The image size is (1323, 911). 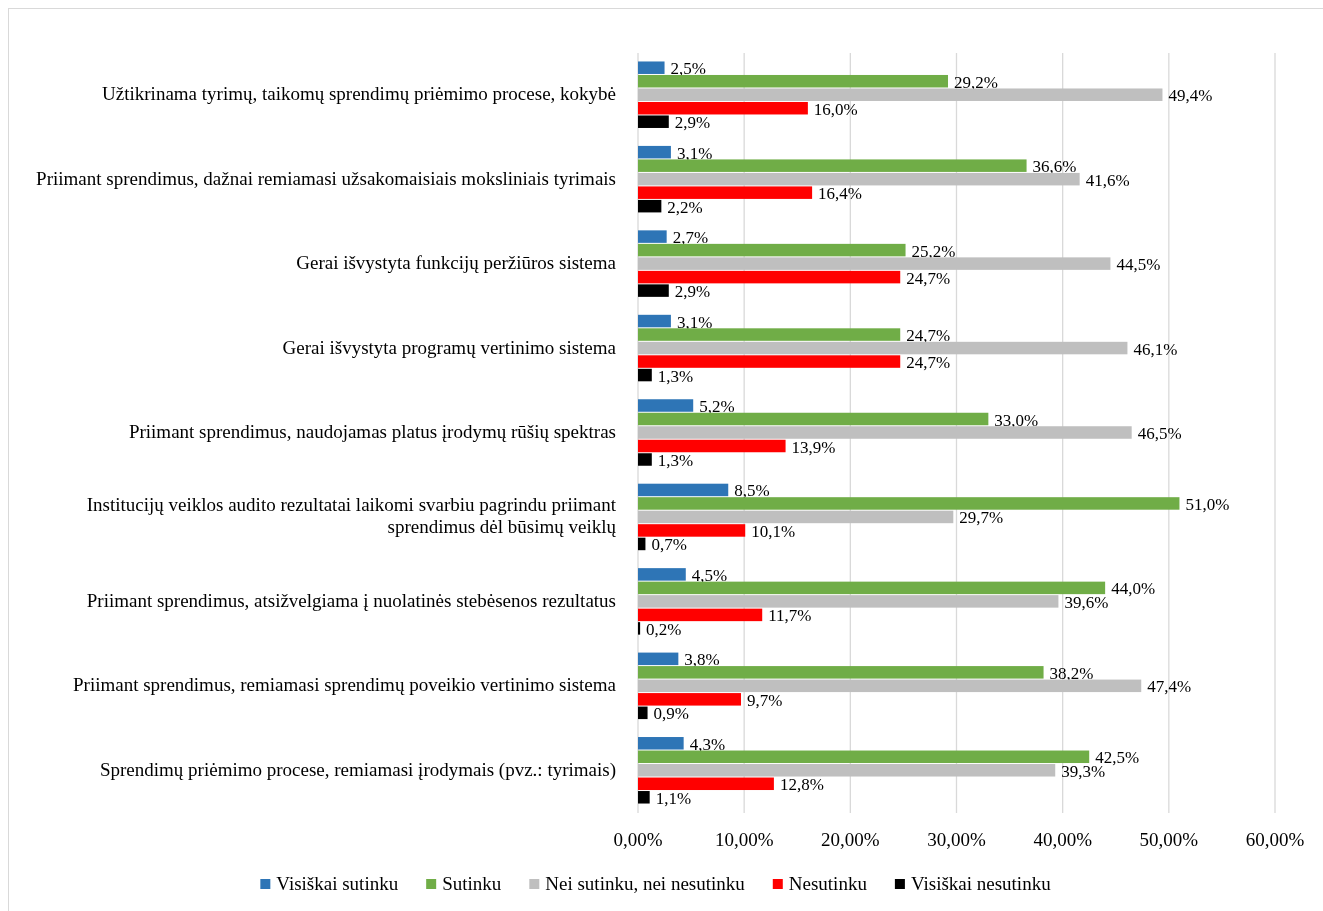 I want to click on legend-label: Nei sutinku, nei nesutinku, so click(x=645, y=883).